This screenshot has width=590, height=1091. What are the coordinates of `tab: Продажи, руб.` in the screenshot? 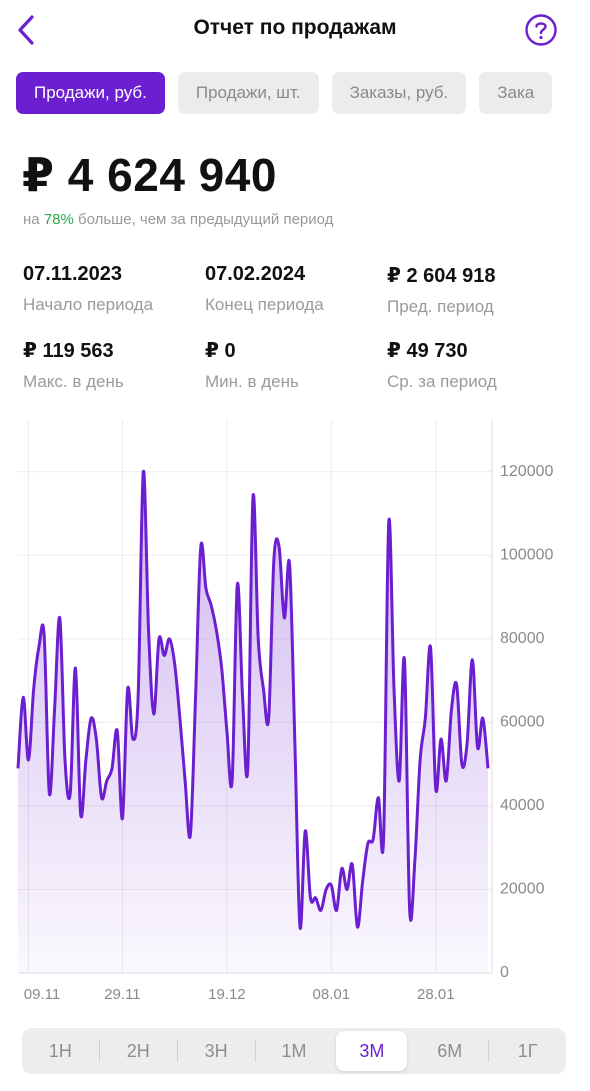 It's located at (90, 93).